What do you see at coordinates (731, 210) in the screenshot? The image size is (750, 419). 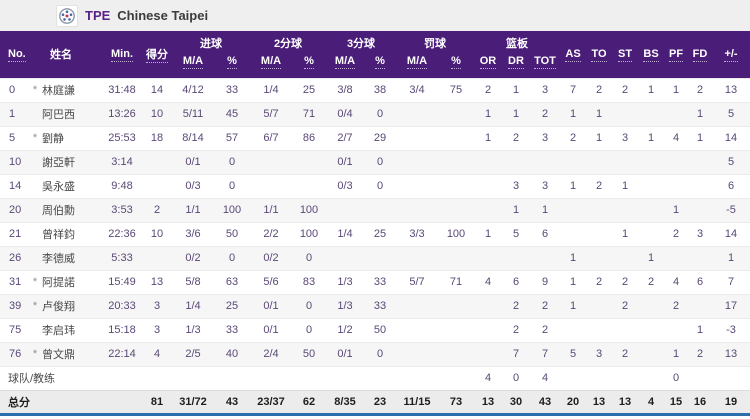 I see `cell-pm: -5` at bounding box center [731, 210].